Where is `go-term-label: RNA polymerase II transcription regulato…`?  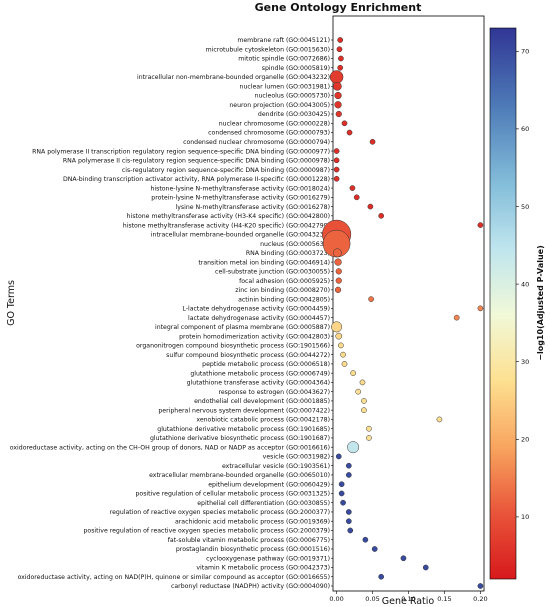
go-term-label: RNA polymerase II transcription regulato… is located at coordinates (181, 151).